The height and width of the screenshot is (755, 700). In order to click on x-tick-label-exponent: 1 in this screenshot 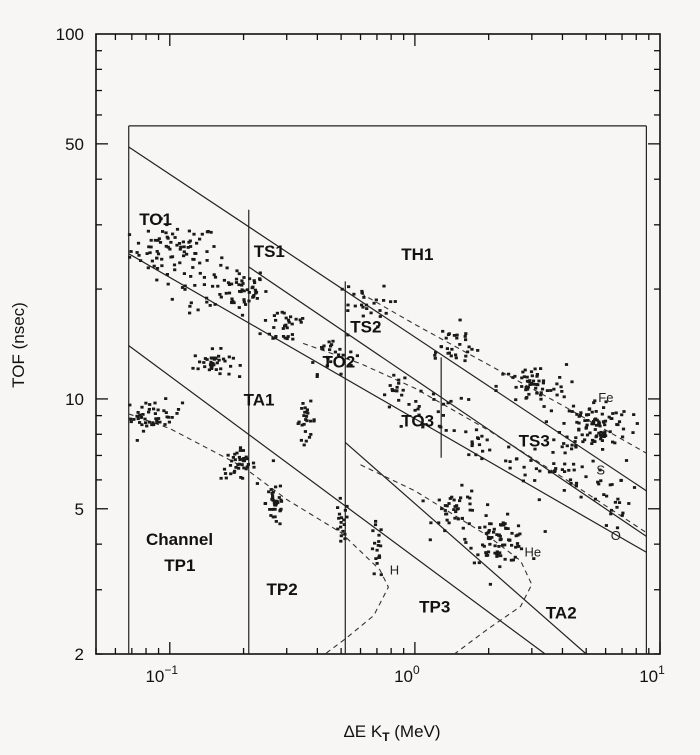, I will do `click(661, 670)`.